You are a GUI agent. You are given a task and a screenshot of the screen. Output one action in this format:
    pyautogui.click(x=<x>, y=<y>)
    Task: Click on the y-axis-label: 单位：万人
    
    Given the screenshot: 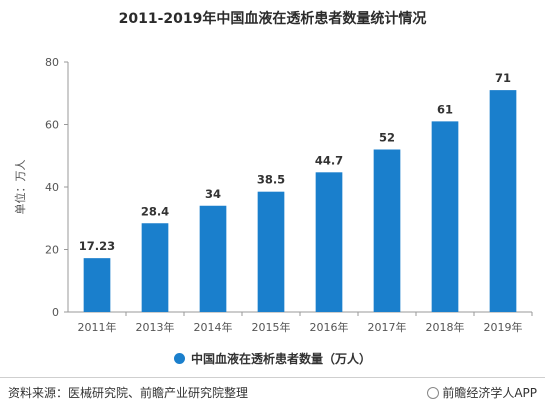 What is the action you would take?
    pyautogui.click(x=20, y=187)
    